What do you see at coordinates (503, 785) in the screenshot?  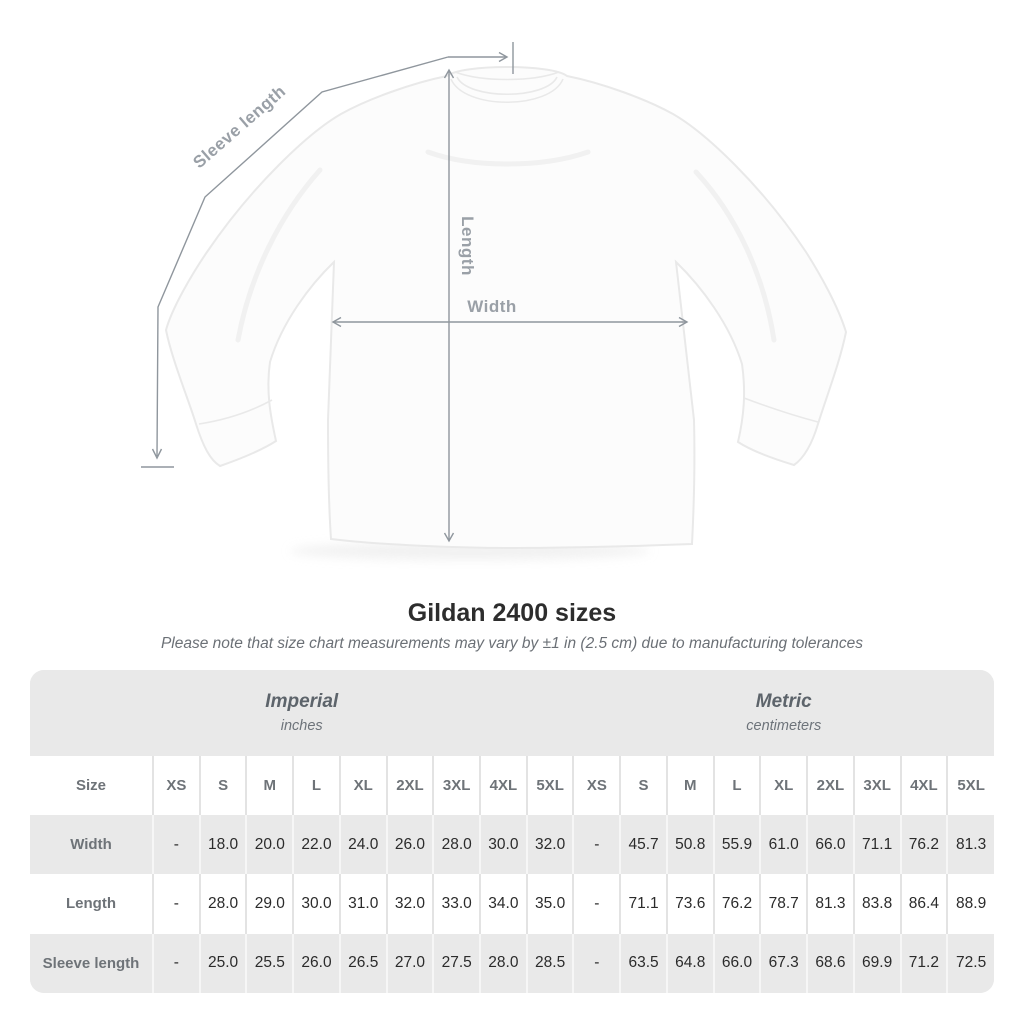 I see `size-header-imperial-4xl: 4XL` at bounding box center [503, 785].